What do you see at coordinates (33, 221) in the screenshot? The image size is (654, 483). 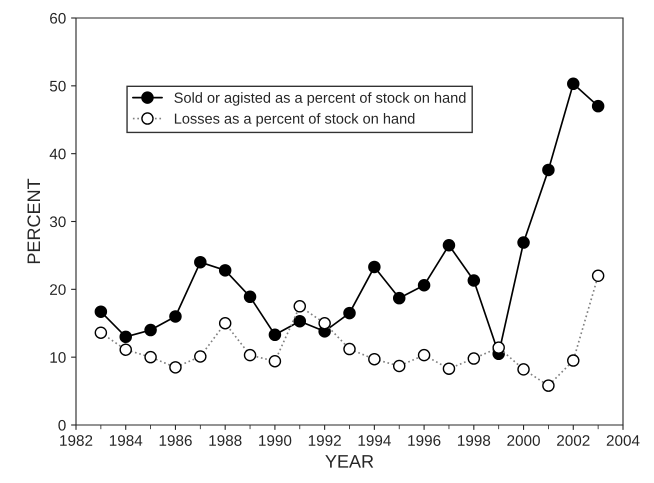 I see `y-axis-title: PERCENT` at bounding box center [33, 221].